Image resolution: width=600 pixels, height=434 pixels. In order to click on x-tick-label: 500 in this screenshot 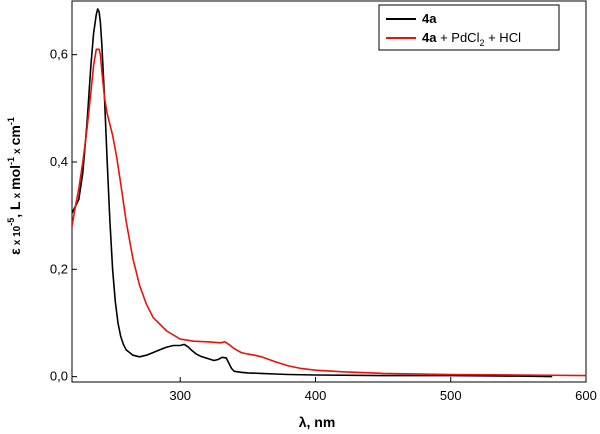, I will do `click(451, 395)`.